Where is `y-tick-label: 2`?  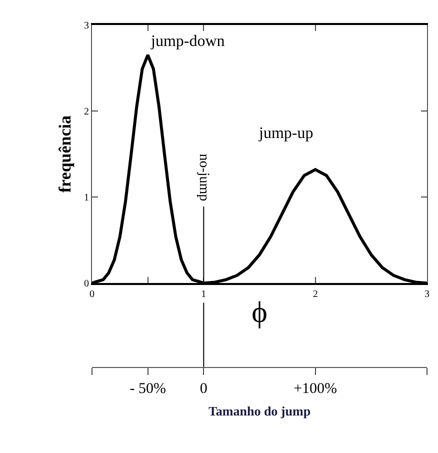 y-tick-label: 2 is located at coordinates (86, 112).